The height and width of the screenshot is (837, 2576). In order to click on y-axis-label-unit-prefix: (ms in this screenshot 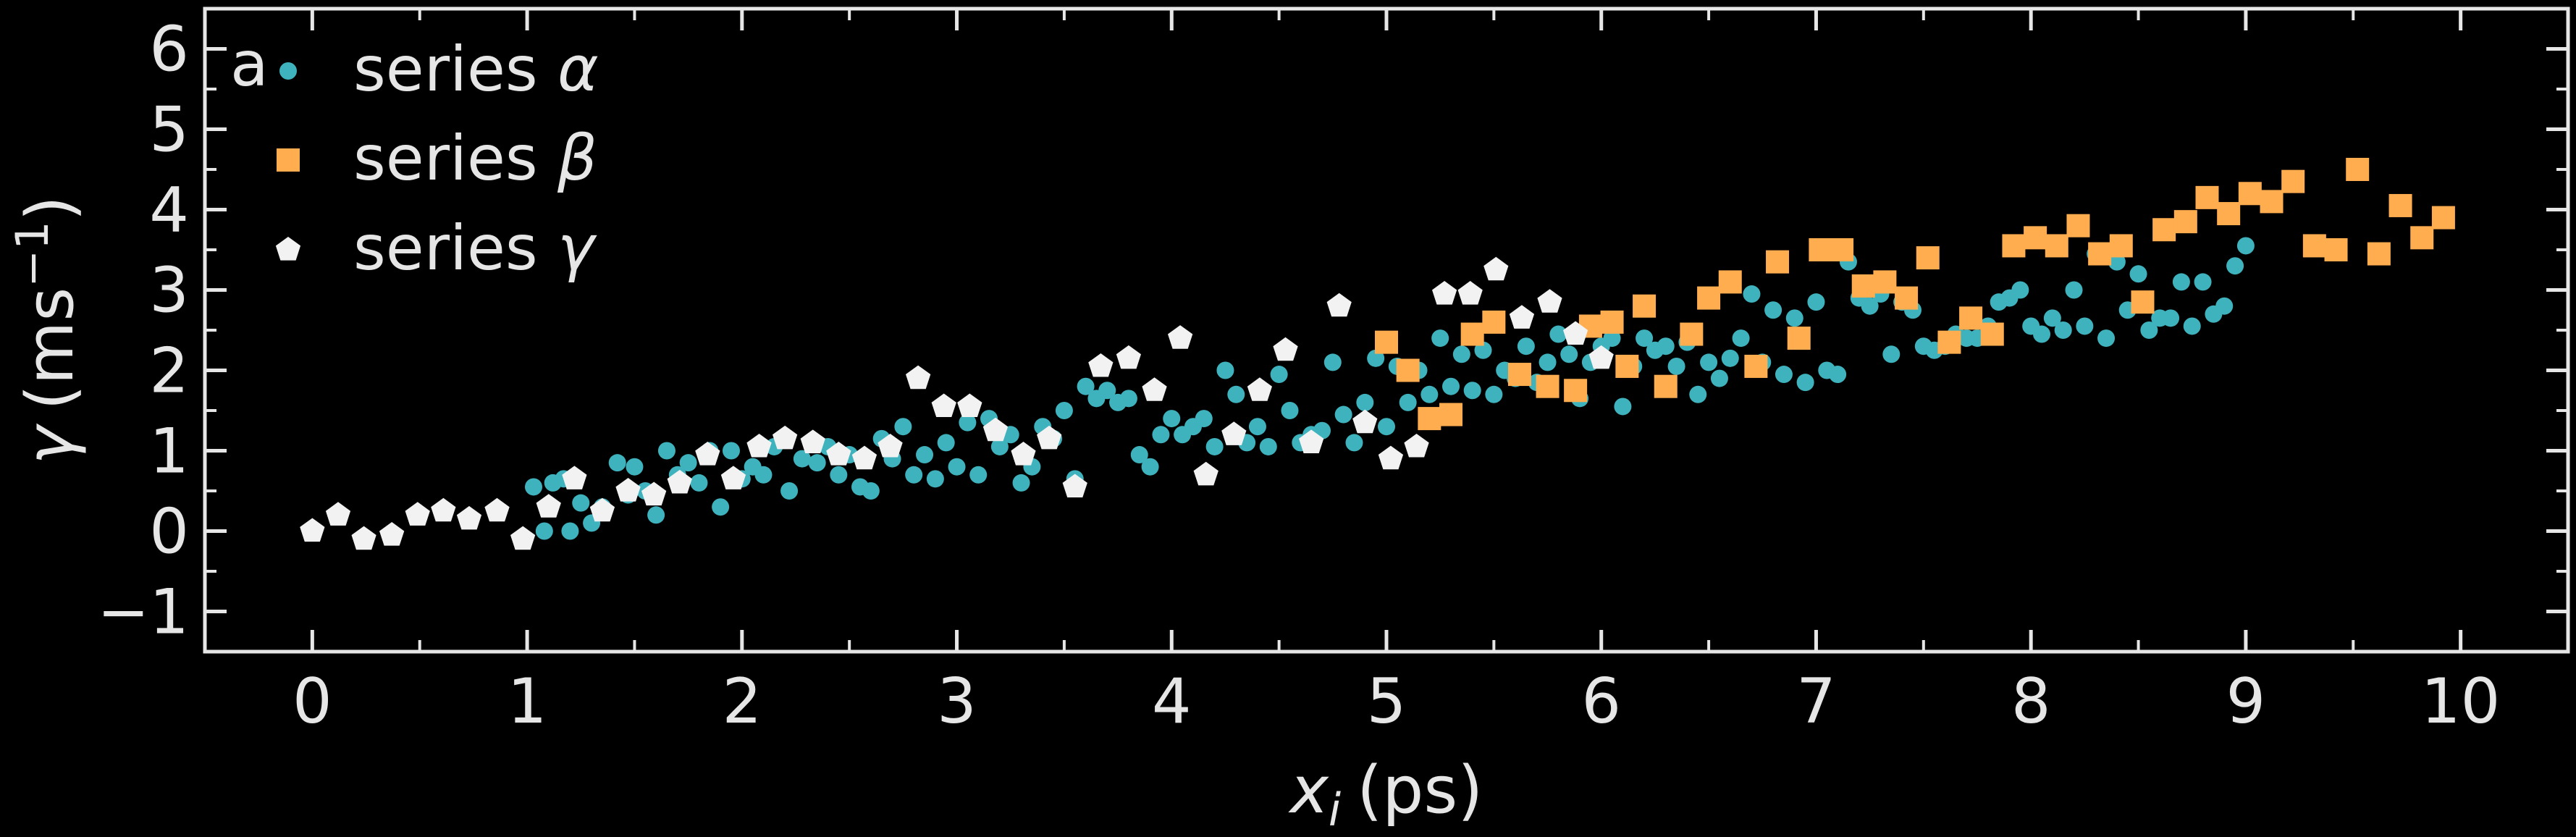, I will do `click(50, 349)`.